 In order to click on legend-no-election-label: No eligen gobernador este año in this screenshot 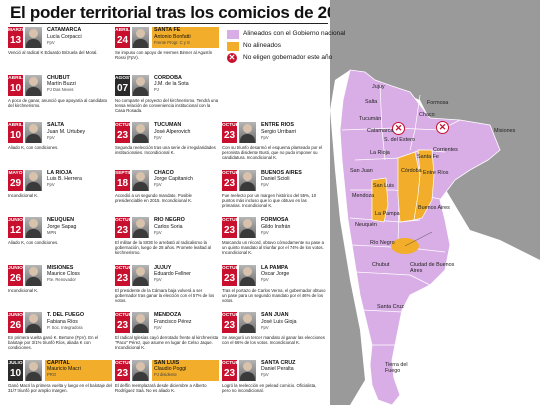, I will do `click(288, 57)`.